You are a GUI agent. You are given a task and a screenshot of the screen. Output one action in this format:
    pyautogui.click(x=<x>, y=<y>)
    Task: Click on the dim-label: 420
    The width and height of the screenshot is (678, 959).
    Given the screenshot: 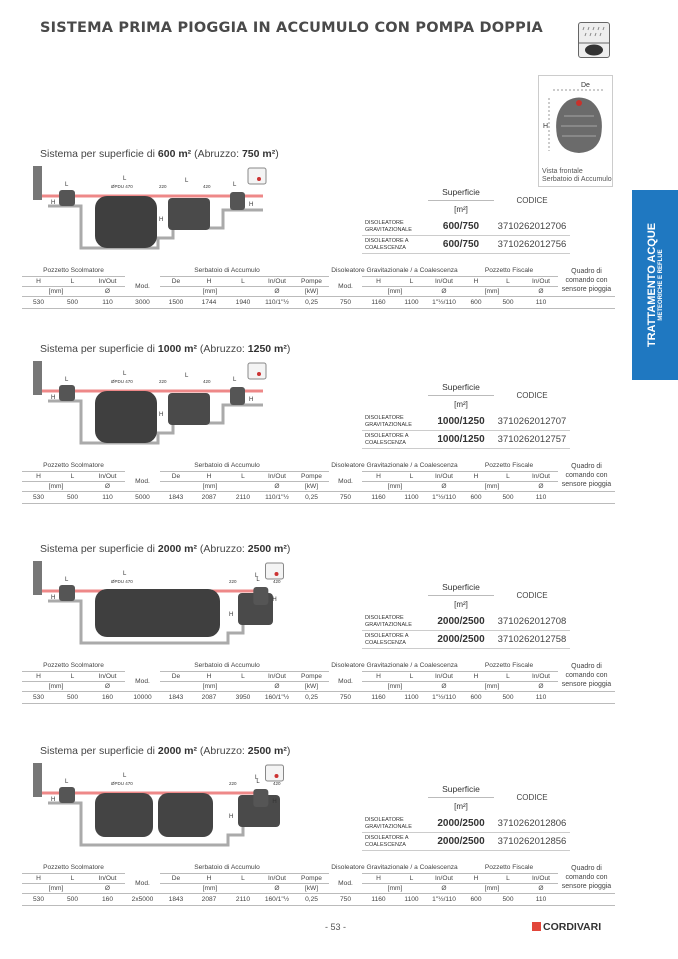 What is the action you would take?
    pyautogui.click(x=207, y=381)
    